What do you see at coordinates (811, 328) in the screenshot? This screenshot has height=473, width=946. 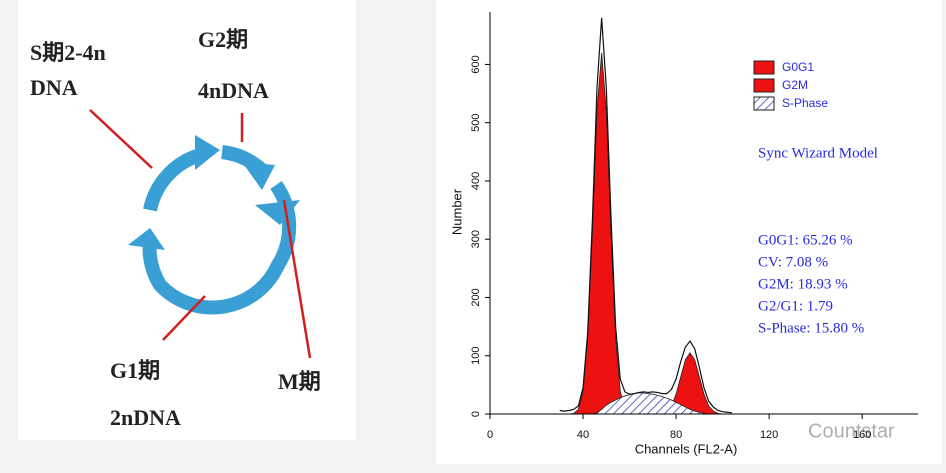 I see `annotation: S-Phase: 15.80 %` at bounding box center [811, 328].